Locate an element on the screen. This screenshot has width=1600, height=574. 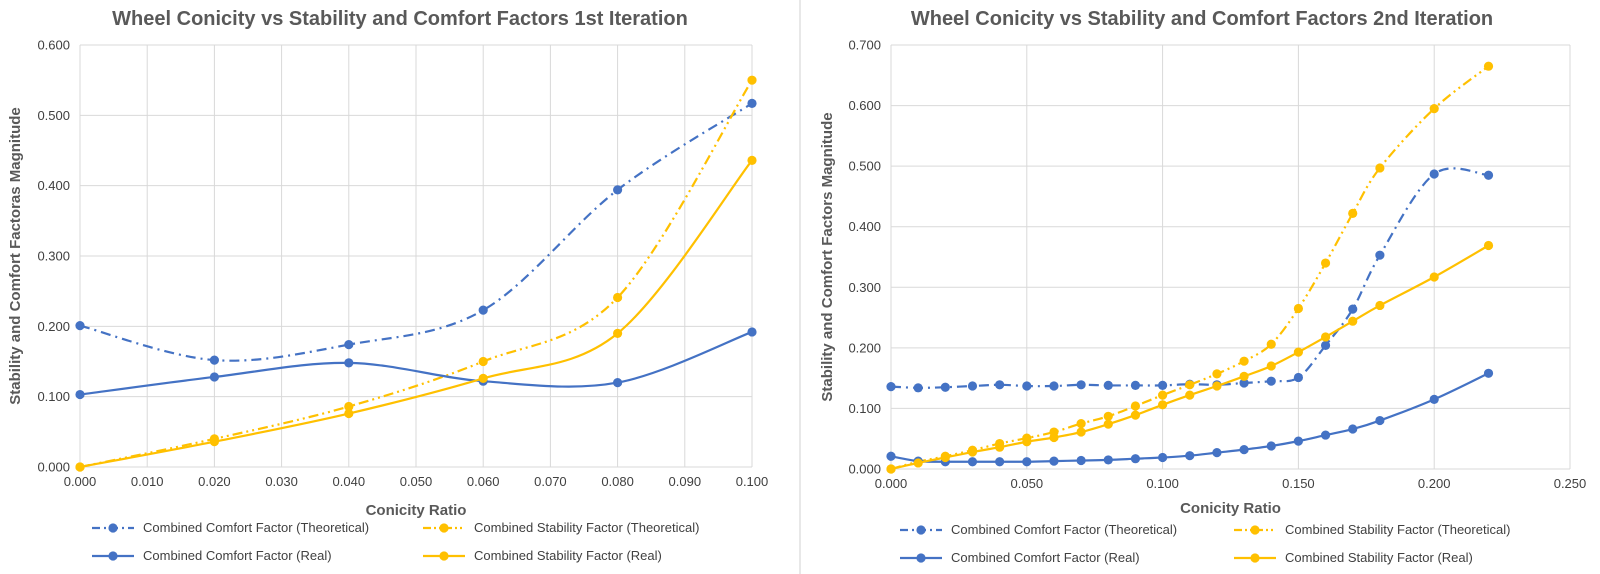
x-tick-label: 0.050 is located at coordinates (416, 481).